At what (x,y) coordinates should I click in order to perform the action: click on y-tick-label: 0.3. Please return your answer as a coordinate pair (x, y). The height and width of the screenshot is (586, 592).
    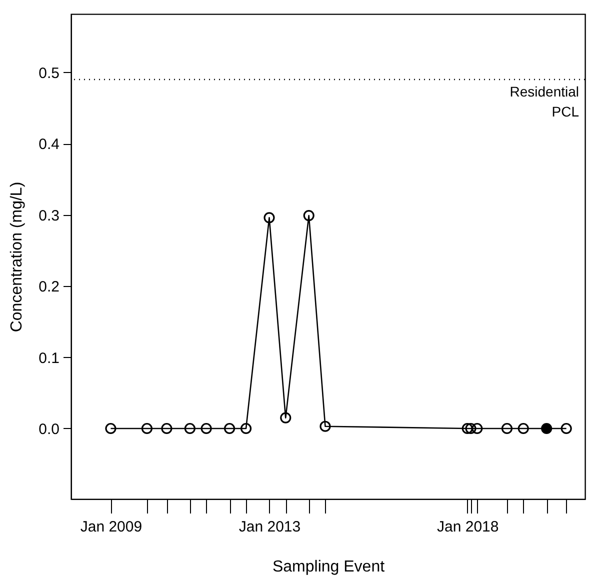
    Looking at the image, I should click on (49, 215).